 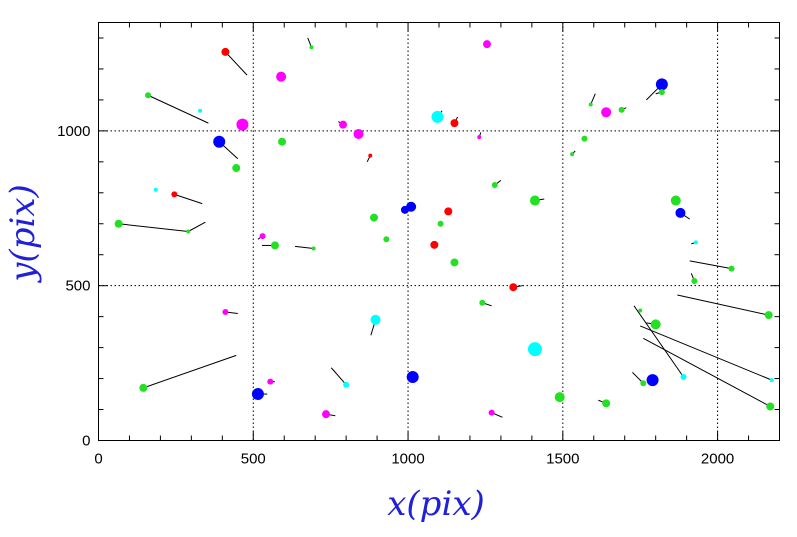 What do you see at coordinates (98, 459) in the screenshot?
I see `x-tick-label: 0` at bounding box center [98, 459].